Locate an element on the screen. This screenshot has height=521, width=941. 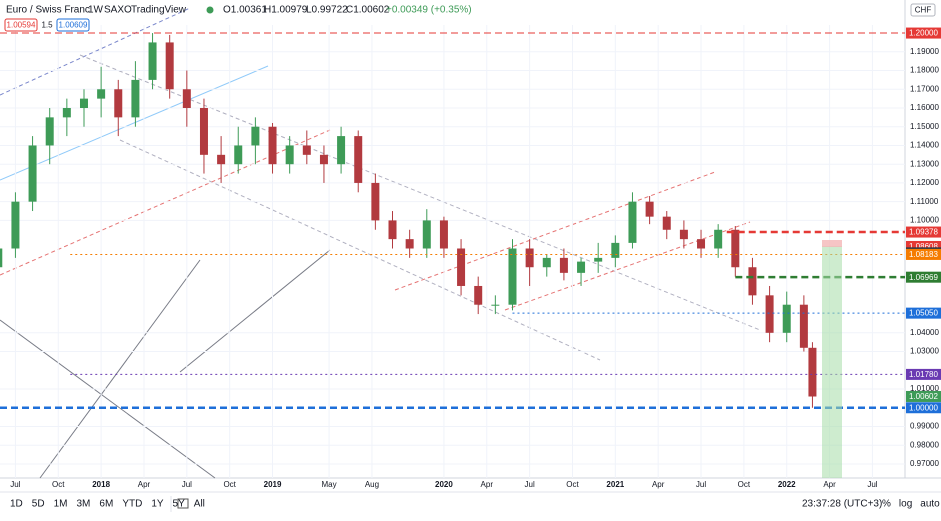
projection-box is located at coordinates (832, 362).